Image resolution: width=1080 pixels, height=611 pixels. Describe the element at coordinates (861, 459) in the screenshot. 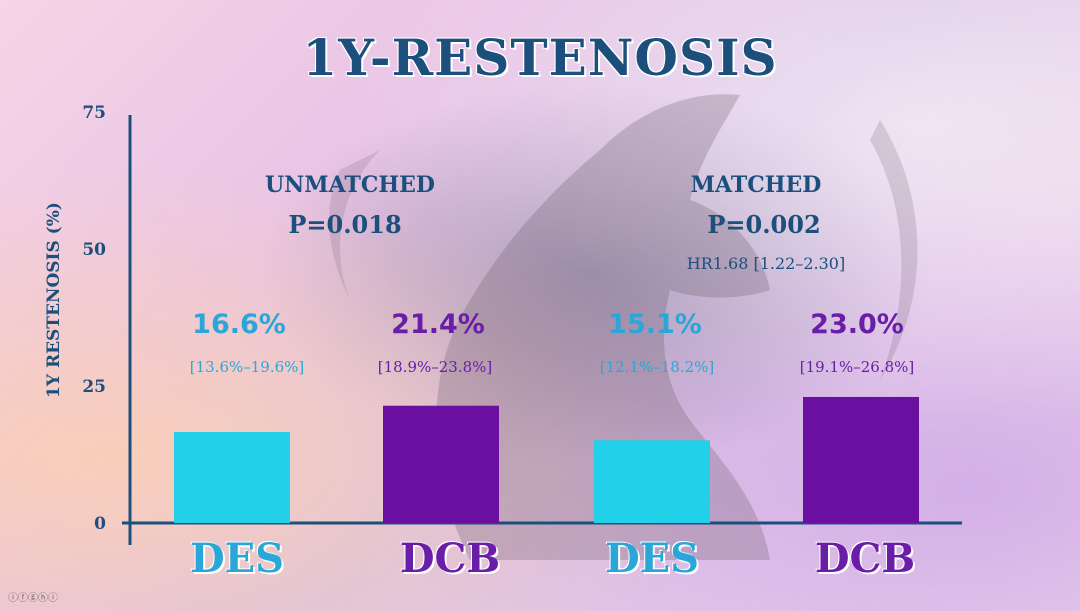

I see `bar-dcb-matched` at that location.